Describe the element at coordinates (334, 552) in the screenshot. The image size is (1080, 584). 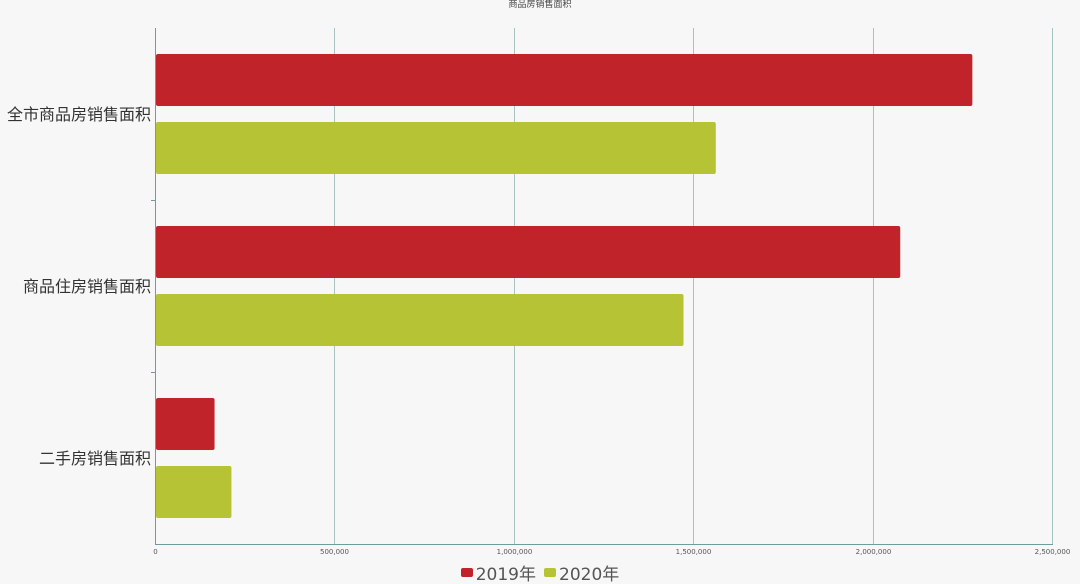
I see `x-tick-label: 500,000` at that location.